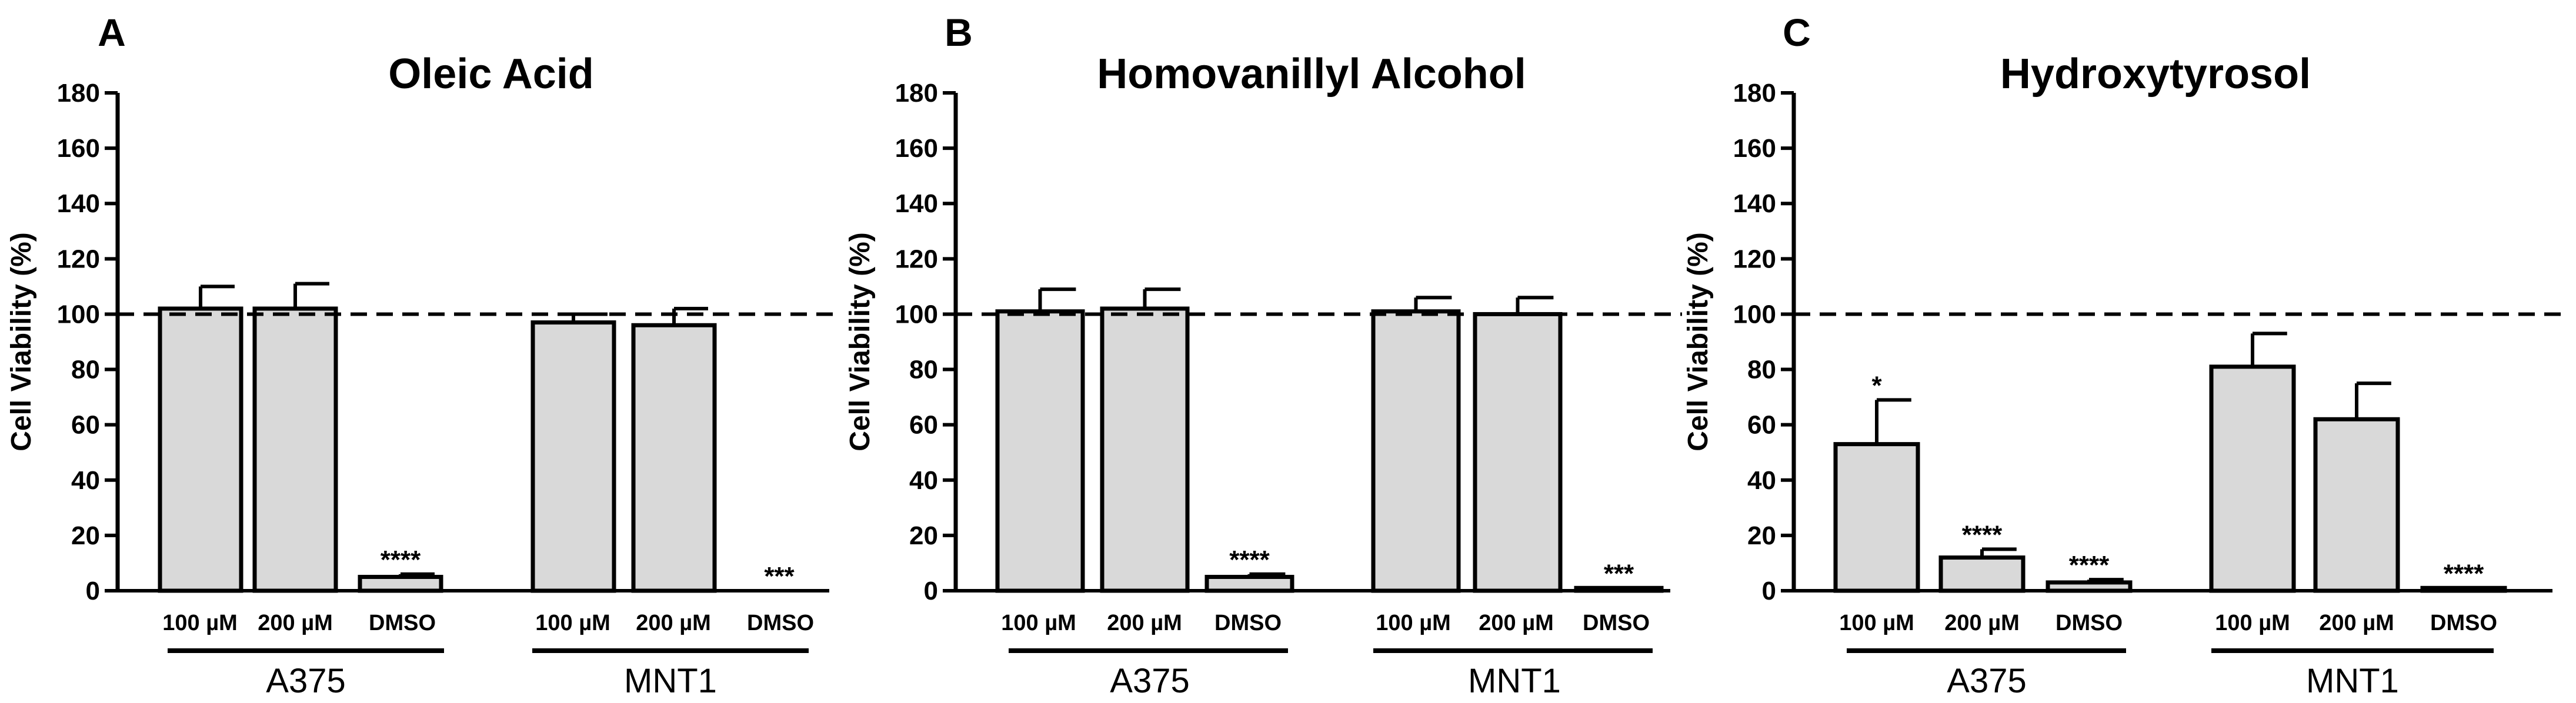 This screenshot has height=703, width=2576. What do you see at coordinates (1311, 74) in the screenshot?
I see `chart-title: Homovanillyl Alcohol` at bounding box center [1311, 74].